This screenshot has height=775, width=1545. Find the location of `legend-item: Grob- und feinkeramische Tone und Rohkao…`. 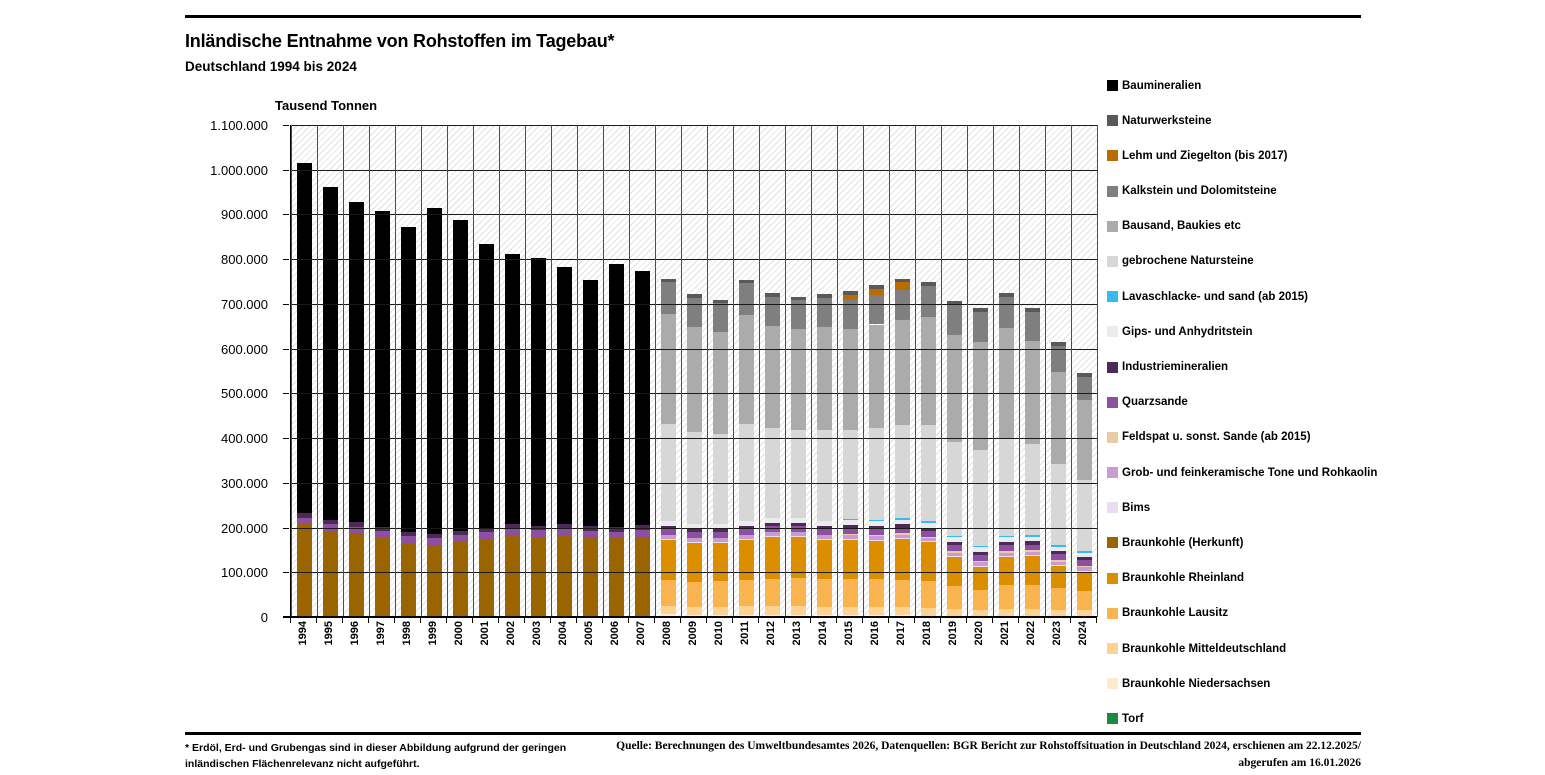

legend-item: Grob- und feinkeramische Tone und Rohkao… is located at coordinates (1257, 472).